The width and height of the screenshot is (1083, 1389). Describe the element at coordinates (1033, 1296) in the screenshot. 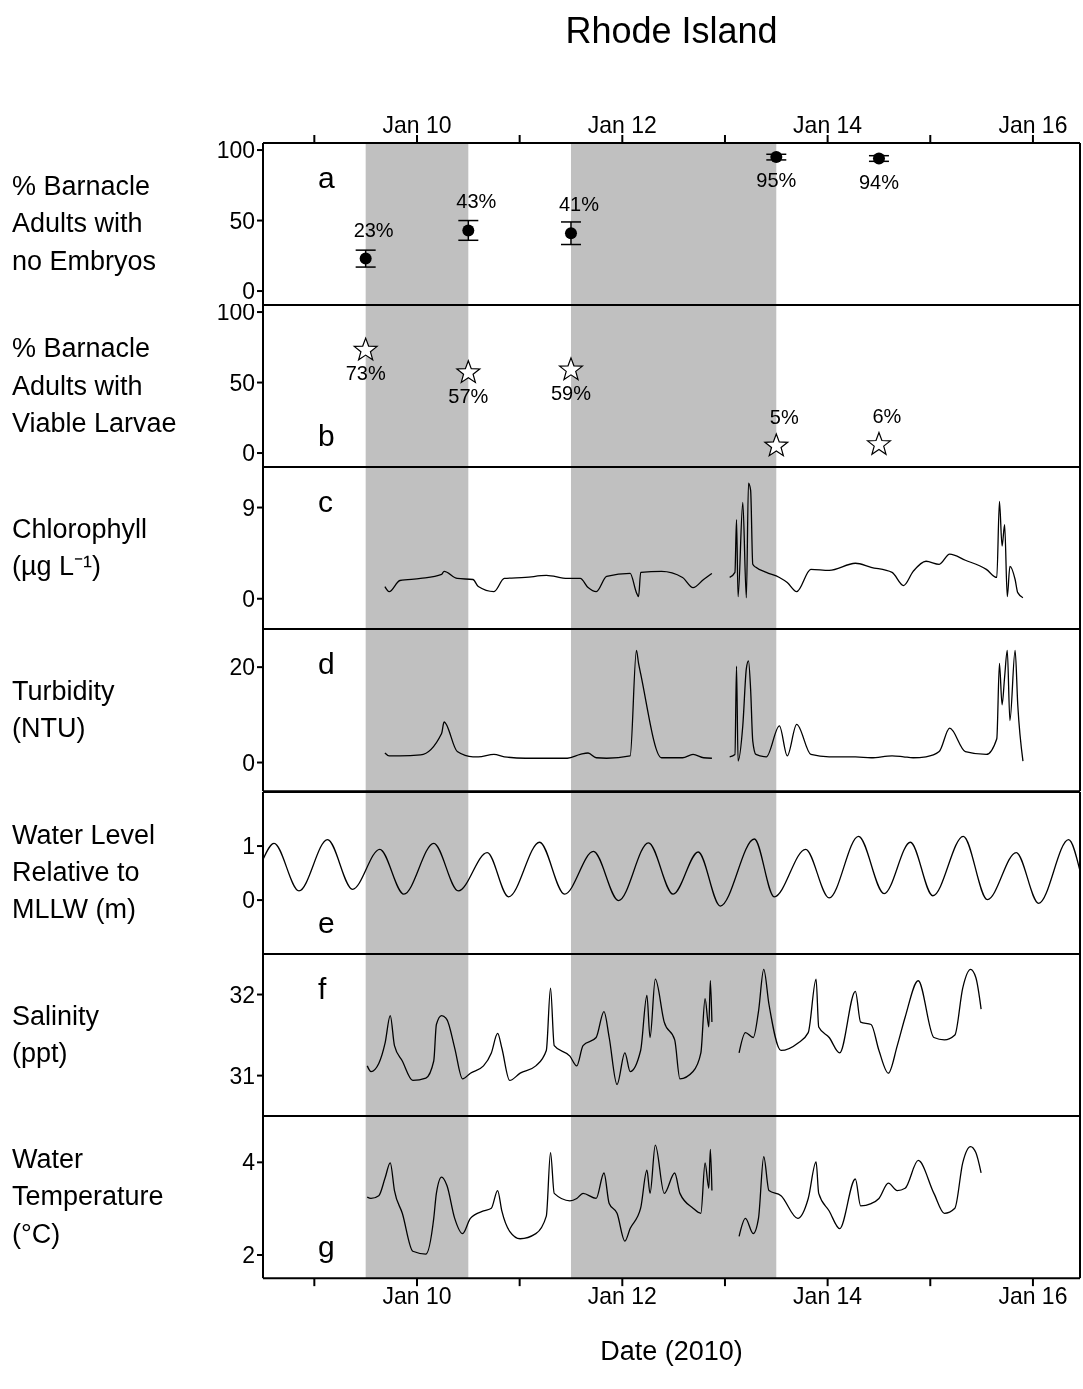

I see `x-tick-label: Jan 16` at that location.